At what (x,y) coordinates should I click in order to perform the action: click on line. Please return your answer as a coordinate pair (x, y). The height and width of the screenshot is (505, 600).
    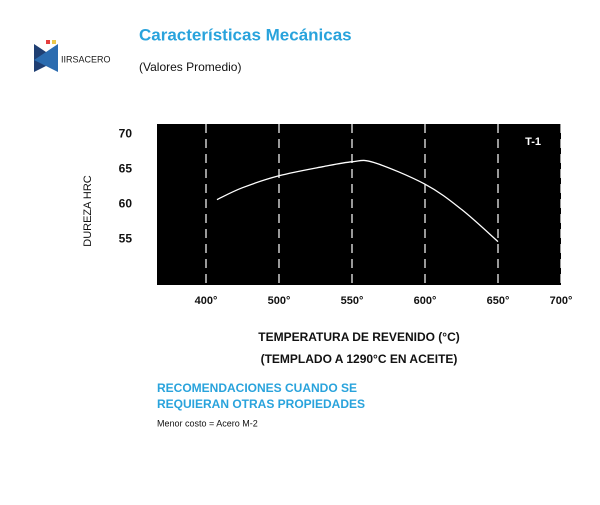
    Looking at the image, I should click on (357, 201).